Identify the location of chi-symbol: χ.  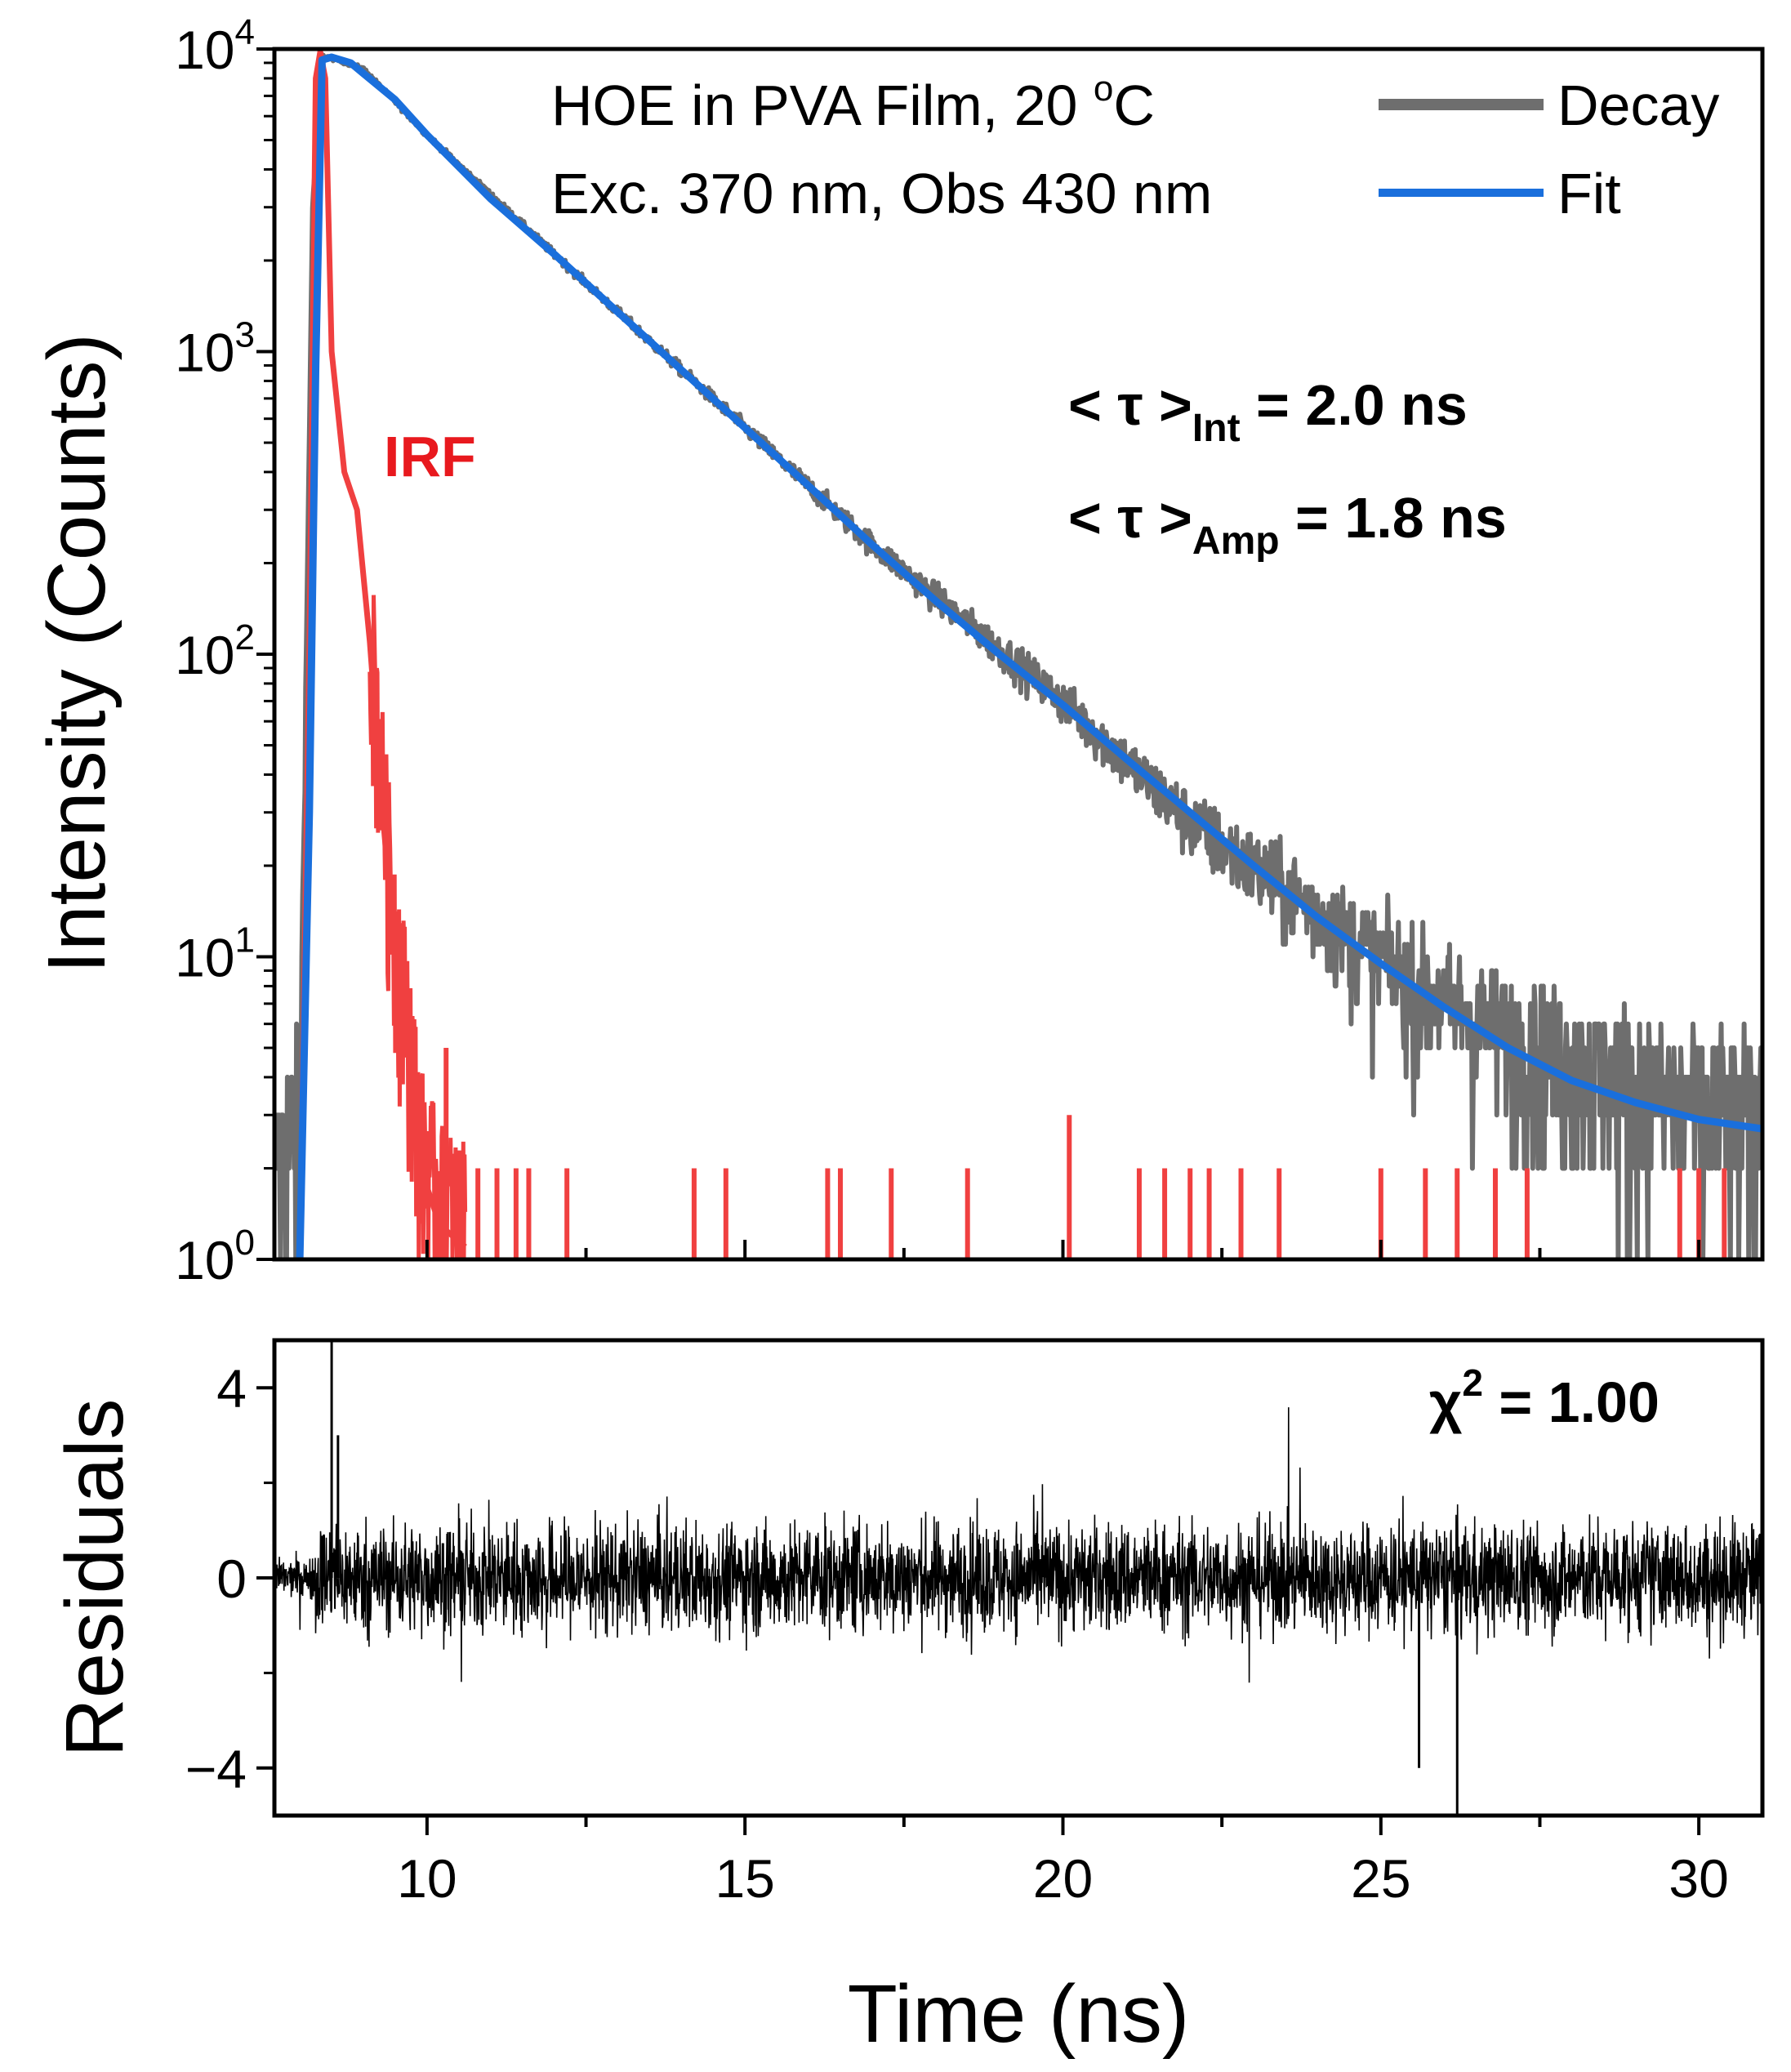
(1445, 1402).